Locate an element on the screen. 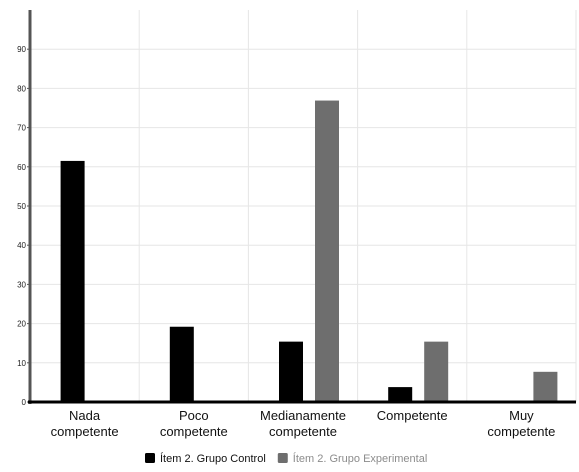 The width and height of the screenshot is (579, 472). x-tick-label: Muy competente is located at coordinates (521, 423).